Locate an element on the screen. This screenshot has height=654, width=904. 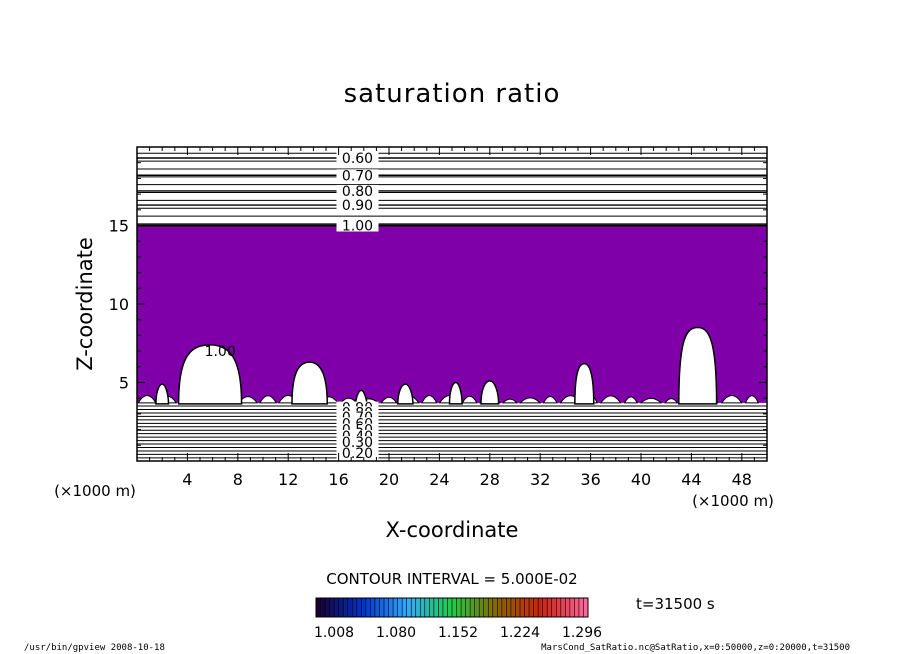
y-tick-label: 5 is located at coordinates (124, 383).